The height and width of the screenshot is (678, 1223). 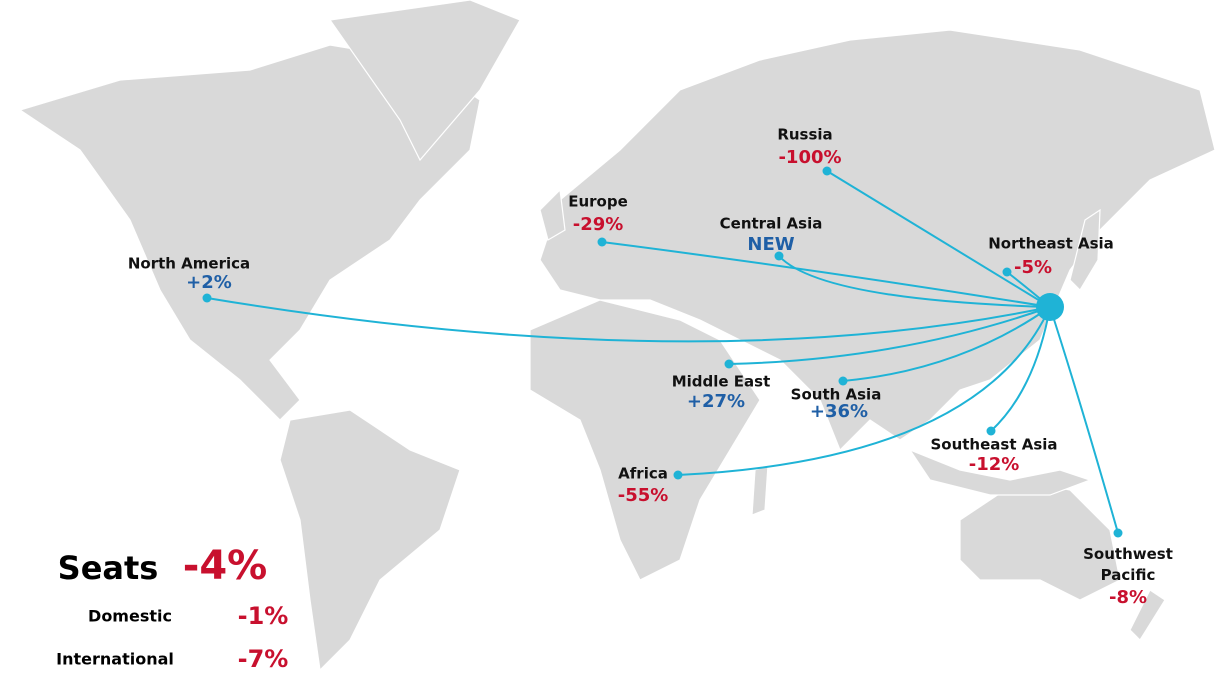 What do you see at coordinates (994, 464) in the screenshot?
I see `region-change: -12%` at bounding box center [994, 464].